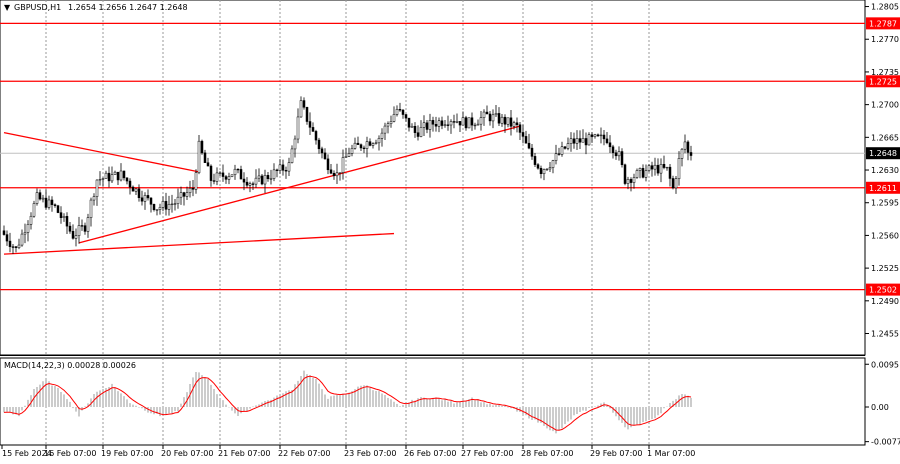  What do you see at coordinates (7, 7) in the screenshot?
I see `dropdown-arrow-icon: ▼` at bounding box center [7, 7].